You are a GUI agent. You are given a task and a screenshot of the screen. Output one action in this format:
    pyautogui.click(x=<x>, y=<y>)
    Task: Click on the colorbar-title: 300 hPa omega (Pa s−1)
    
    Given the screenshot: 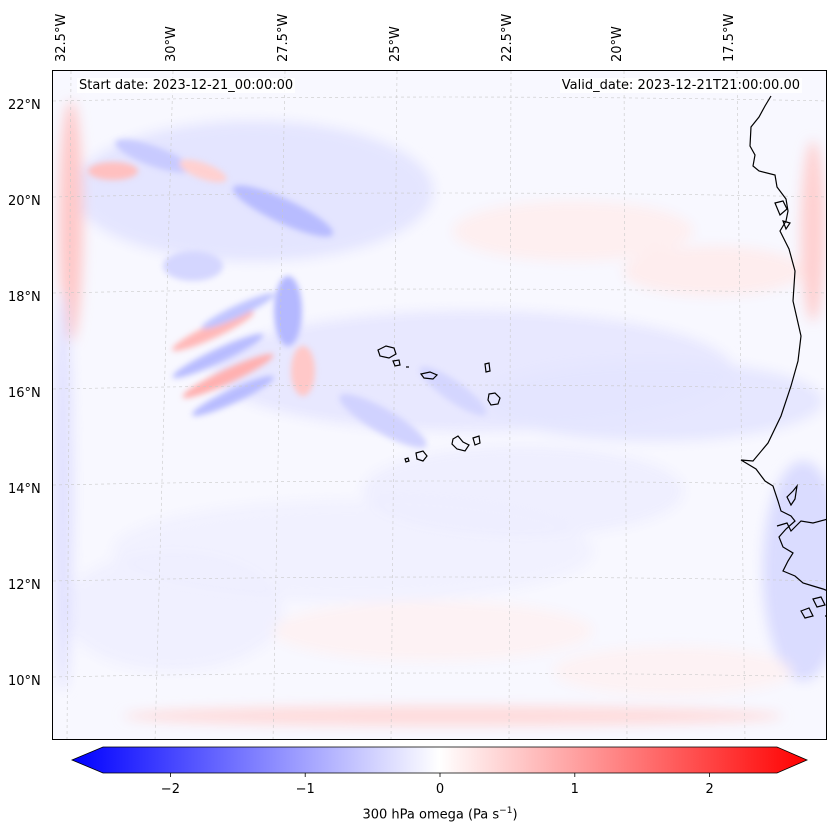 What is the action you would take?
    pyautogui.click(x=440, y=814)
    